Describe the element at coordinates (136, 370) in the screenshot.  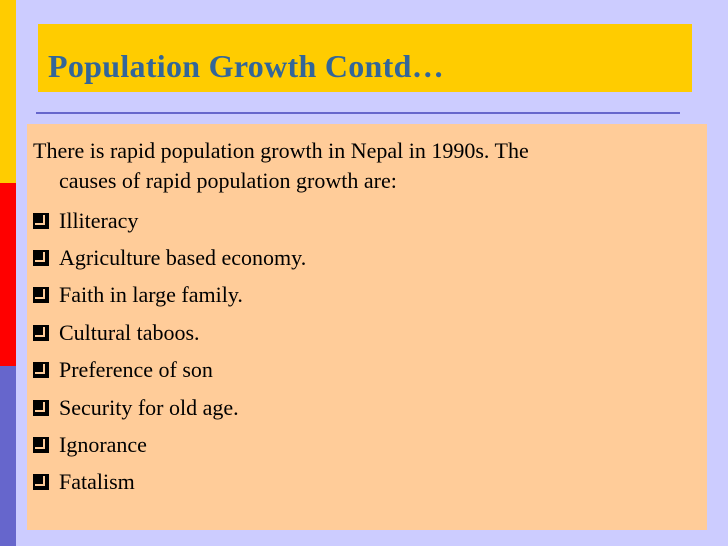
I see `list-item-text: Preference of son` at that location.